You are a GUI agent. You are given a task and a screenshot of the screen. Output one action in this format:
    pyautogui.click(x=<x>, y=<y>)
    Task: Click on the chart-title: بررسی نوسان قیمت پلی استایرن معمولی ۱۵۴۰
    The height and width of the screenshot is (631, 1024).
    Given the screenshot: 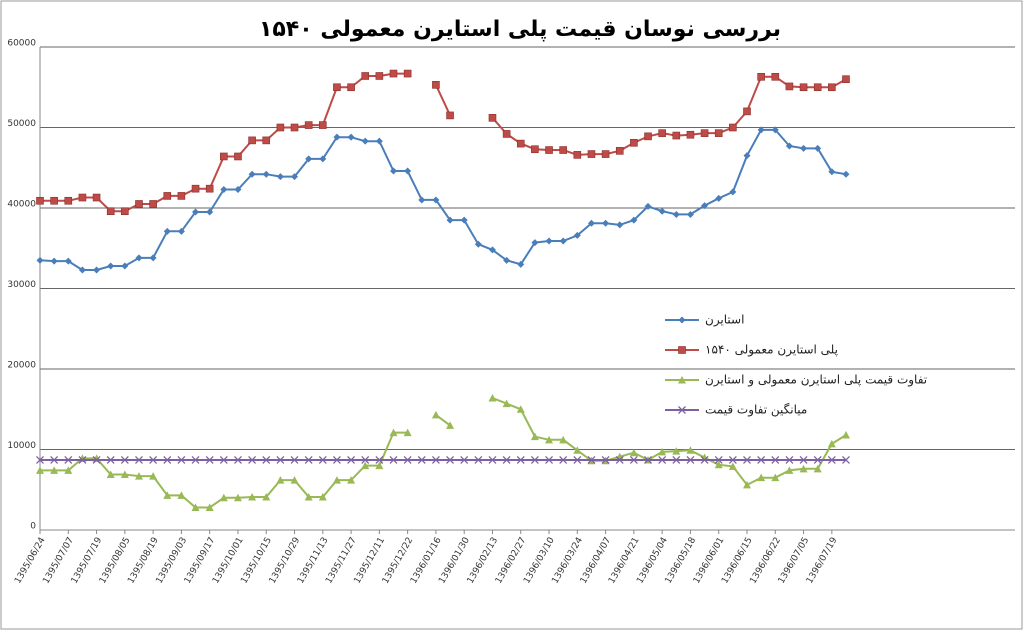 What is the action you would take?
    pyautogui.click(x=520, y=29)
    